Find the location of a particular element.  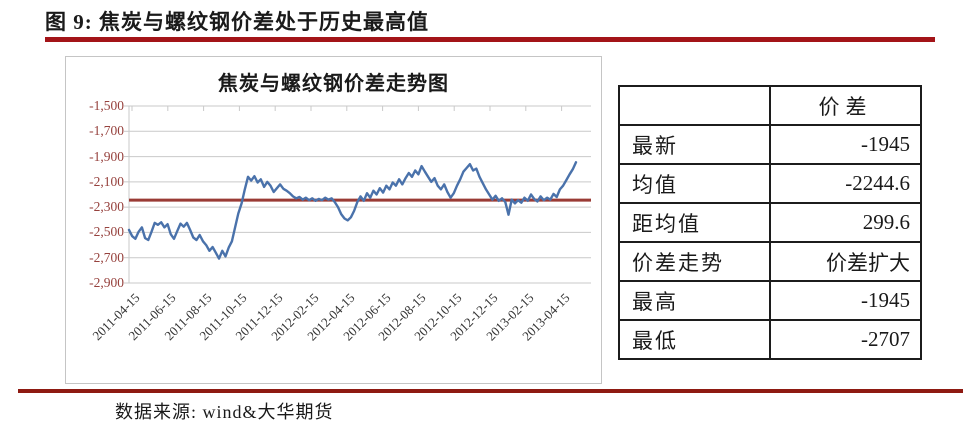

header-empty-cell is located at coordinates (694, 105).